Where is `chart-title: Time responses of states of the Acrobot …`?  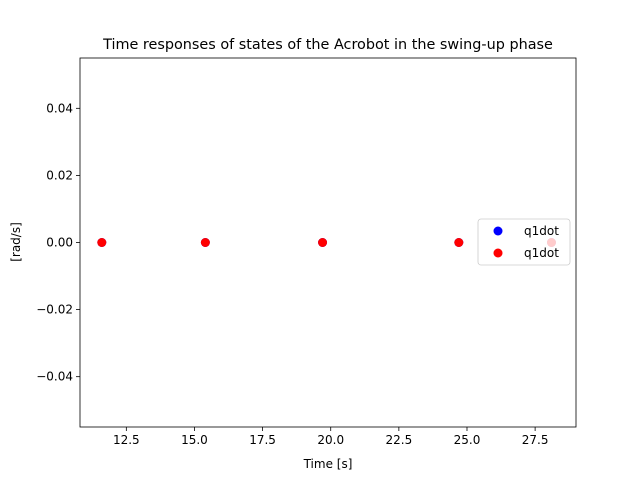 chart-title: Time responses of states of the Acrobot … is located at coordinates (327, 45).